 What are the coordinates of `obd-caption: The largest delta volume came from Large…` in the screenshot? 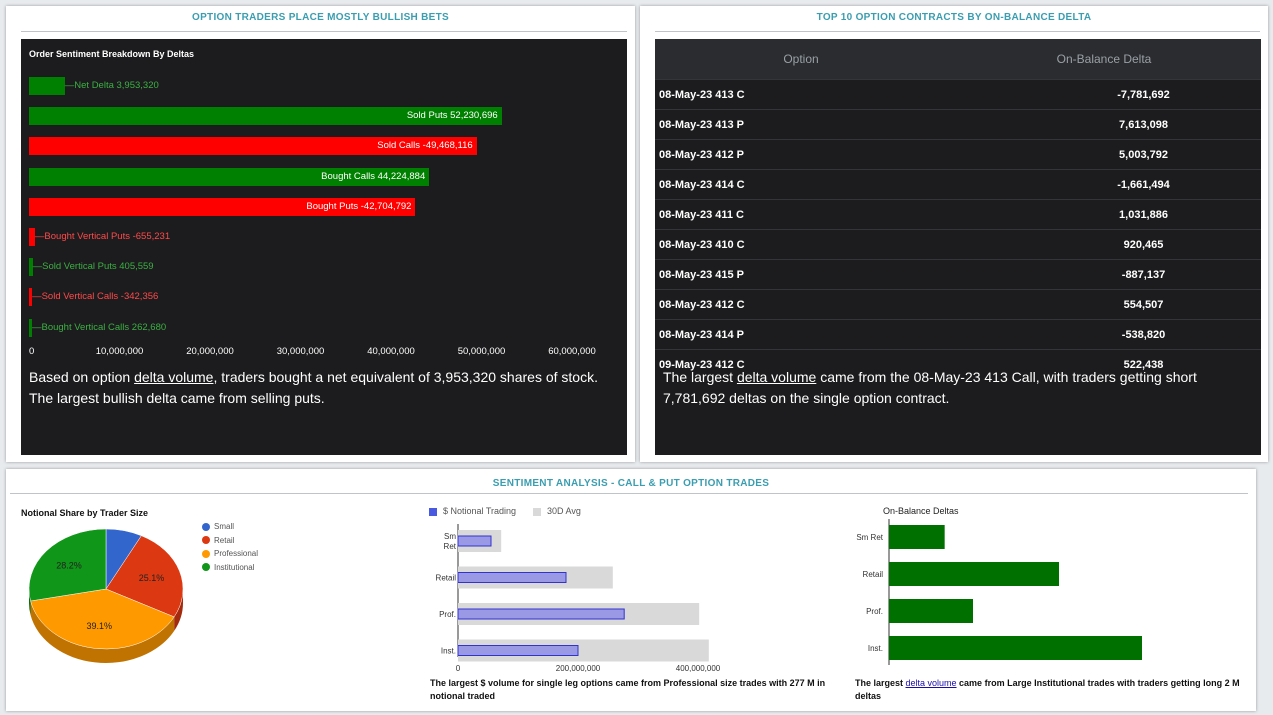 It's located at (1055, 690).